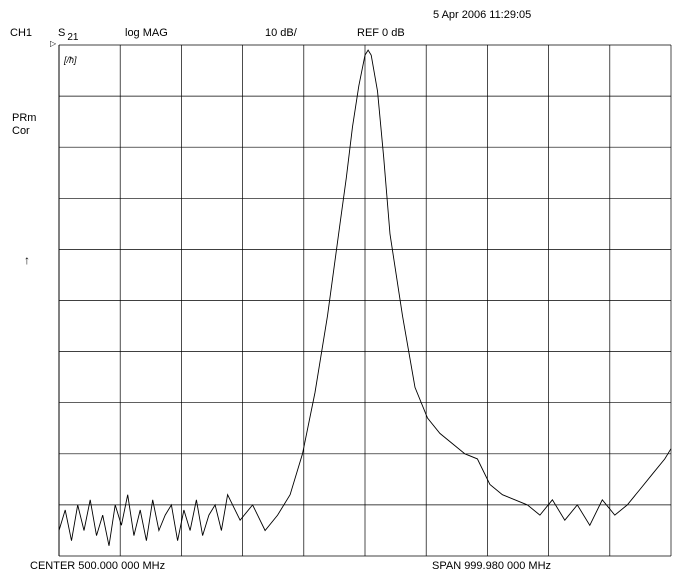  What do you see at coordinates (21, 131) in the screenshot?
I see `correction-indicator: Cor` at bounding box center [21, 131].